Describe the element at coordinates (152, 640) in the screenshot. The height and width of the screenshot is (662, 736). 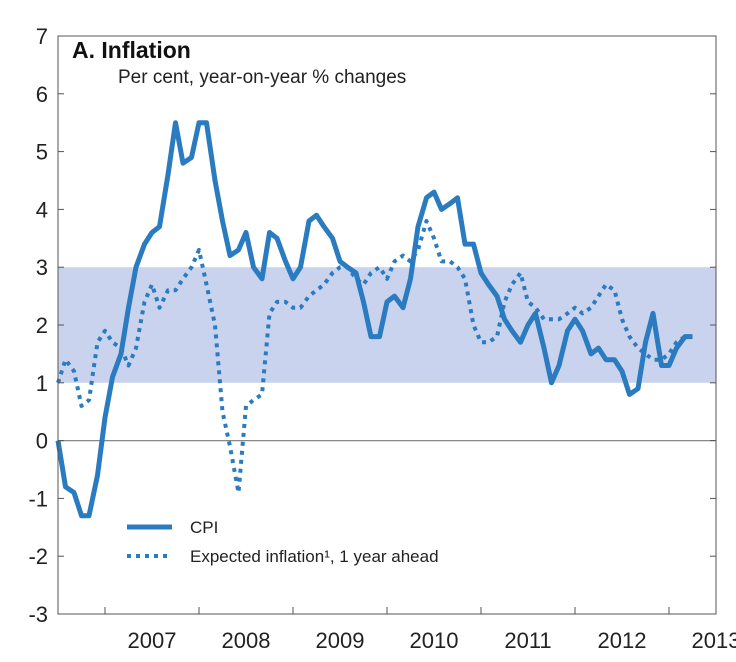
I see `x-tick-label: 2007` at that location.